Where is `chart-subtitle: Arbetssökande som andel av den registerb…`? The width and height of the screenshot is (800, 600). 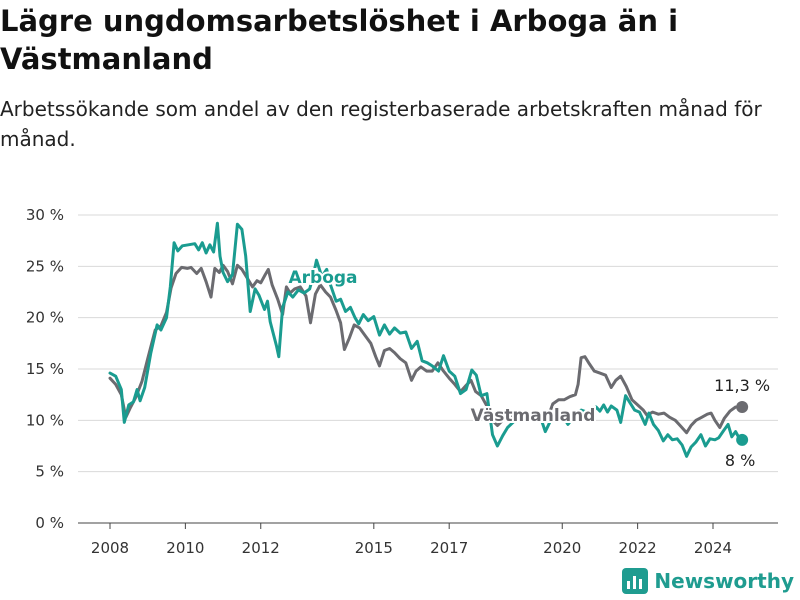
chart-subtitle: Arbetssökande som andel av den registerb… is located at coordinates (381, 124).